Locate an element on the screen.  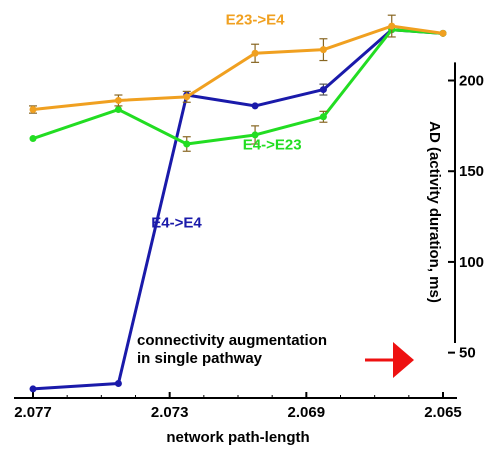
x-tick-label: 2.069 is located at coordinates (307, 412).